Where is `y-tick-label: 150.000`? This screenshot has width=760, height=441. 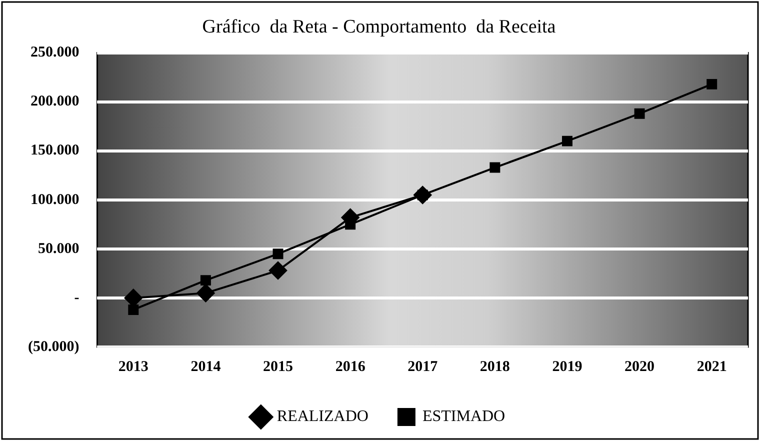 y-tick-label: 150.000 is located at coordinates (55, 150).